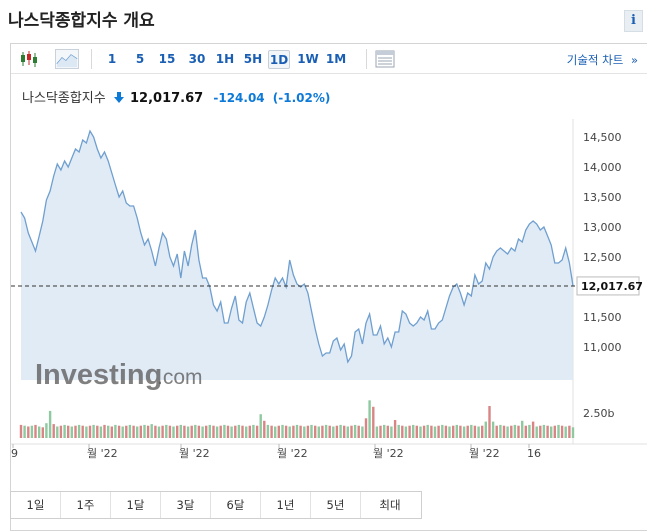 The height and width of the screenshot is (531, 647). I want to click on table-icon, so click(385, 59).